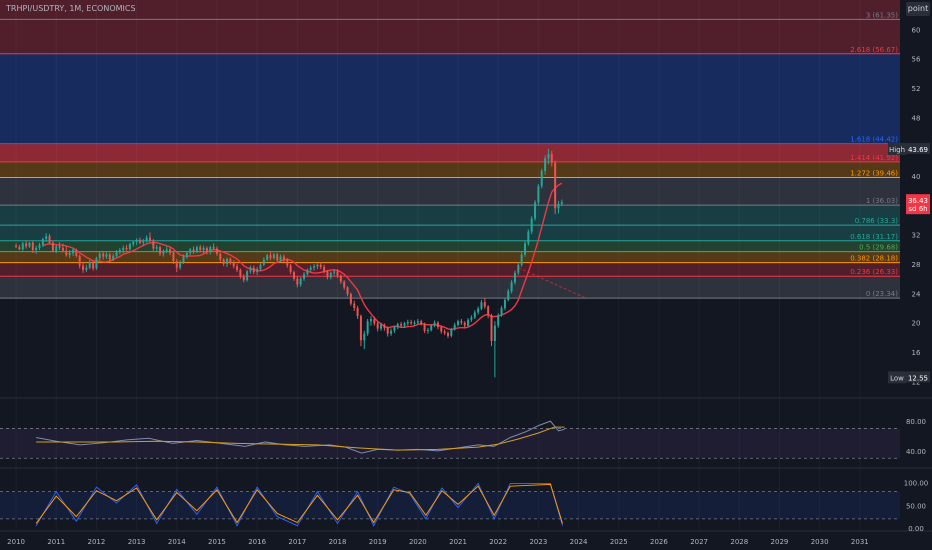 The height and width of the screenshot is (550, 932). Describe the element at coordinates (916, 89) in the screenshot. I see `price-tick: 52` at that location.